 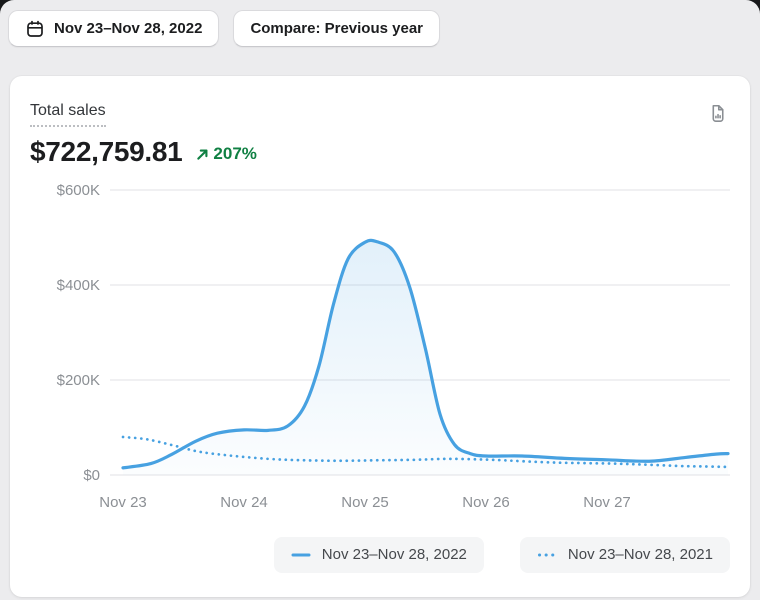 I want to click on calendar-icon, so click(x=35, y=29).